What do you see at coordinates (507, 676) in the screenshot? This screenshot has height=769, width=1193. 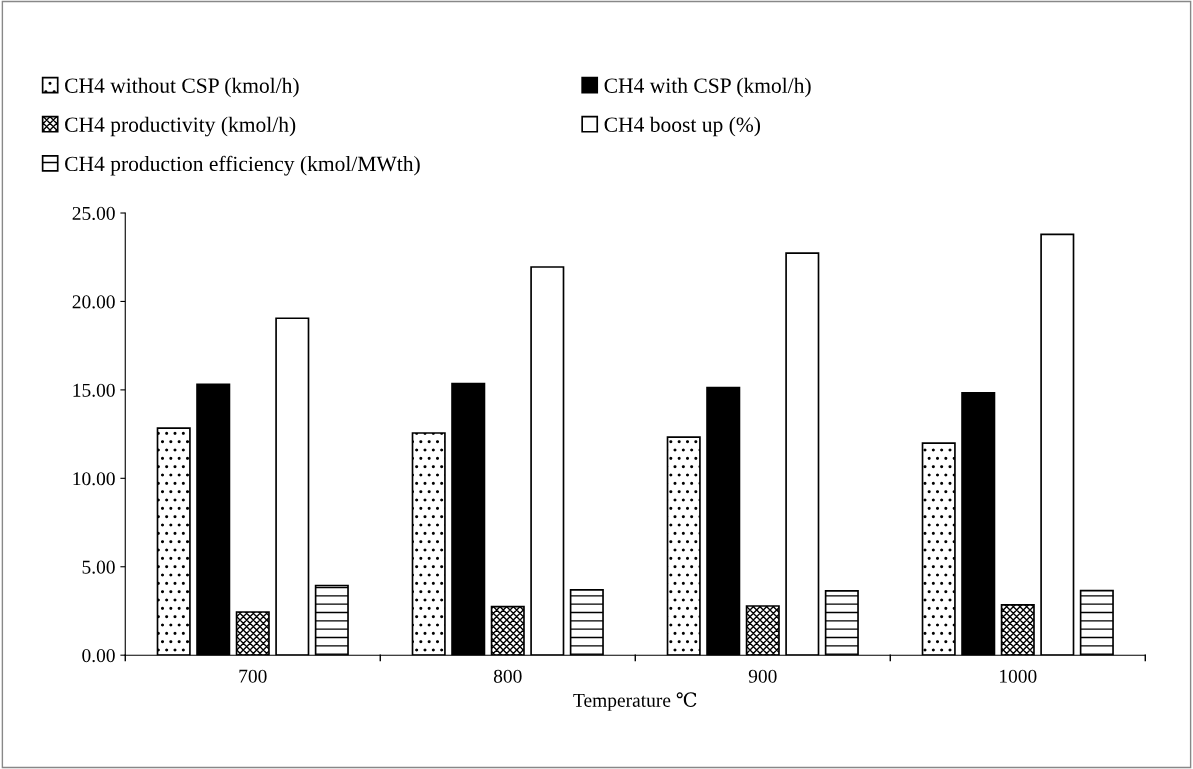 I see `x-tick-label: 800` at bounding box center [507, 676].